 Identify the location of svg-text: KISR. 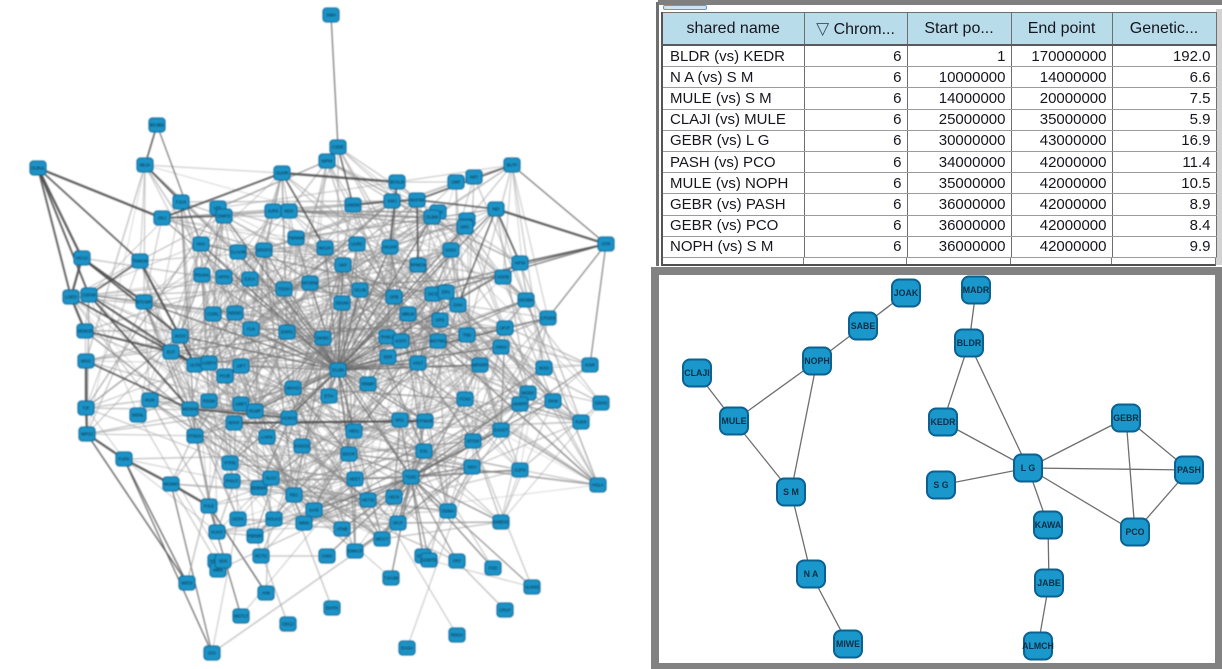
(590, 365).